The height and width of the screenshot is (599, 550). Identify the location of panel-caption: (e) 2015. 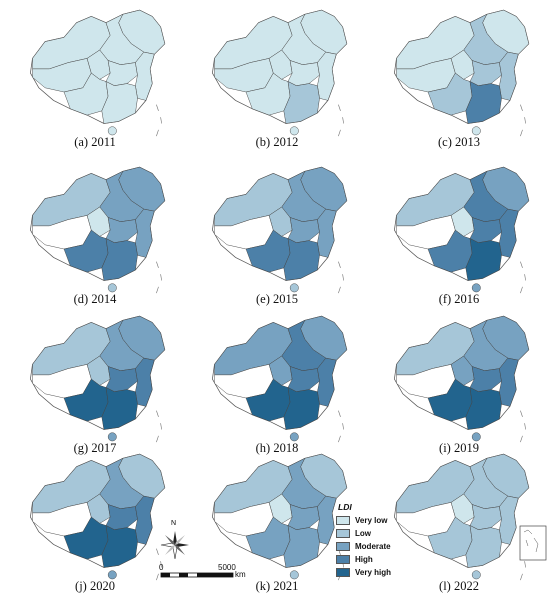
(277, 299).